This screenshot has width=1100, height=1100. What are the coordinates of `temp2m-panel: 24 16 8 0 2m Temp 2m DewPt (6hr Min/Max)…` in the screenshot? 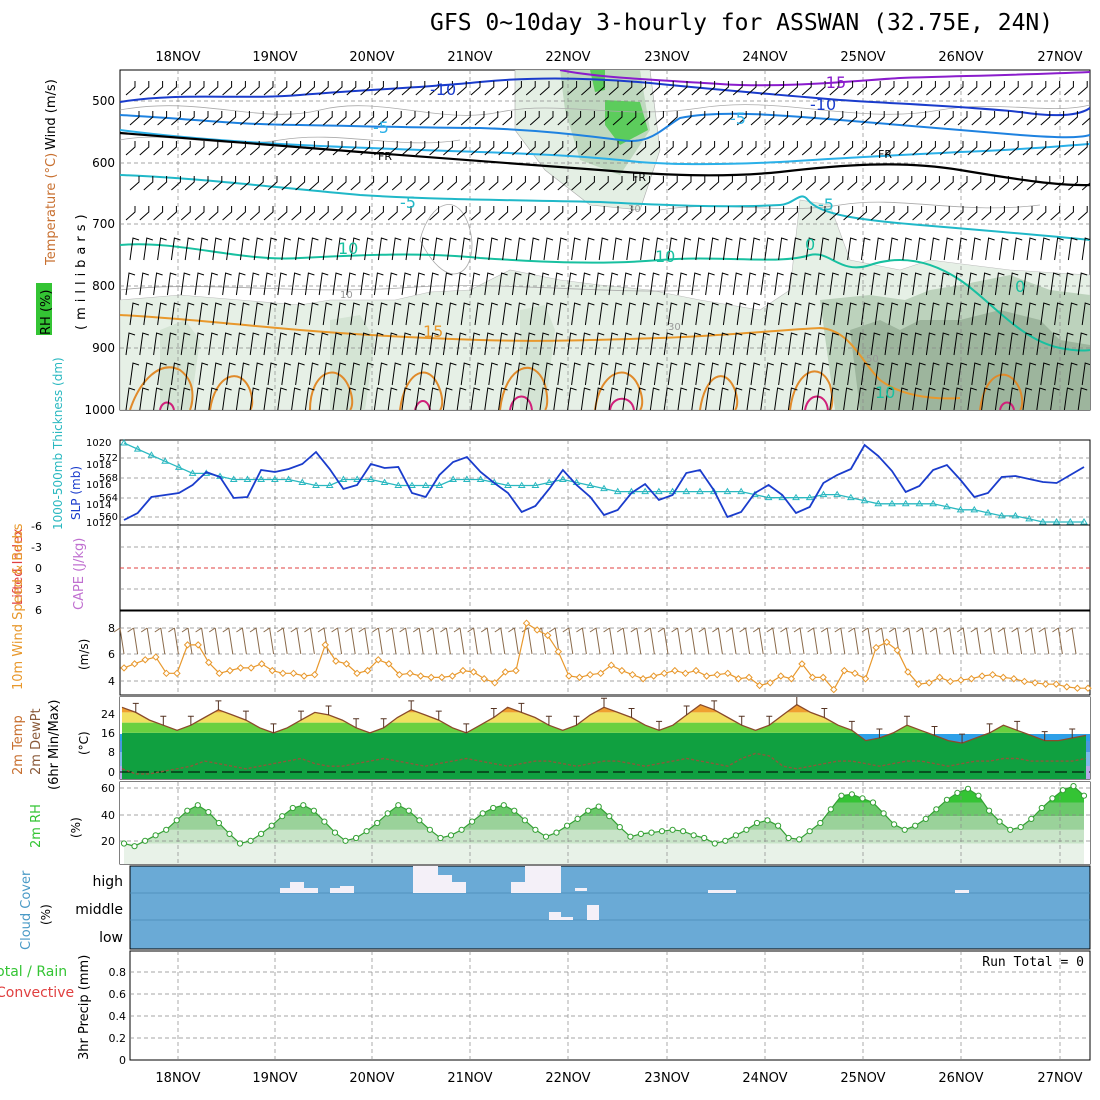 It's located at (551, 743).